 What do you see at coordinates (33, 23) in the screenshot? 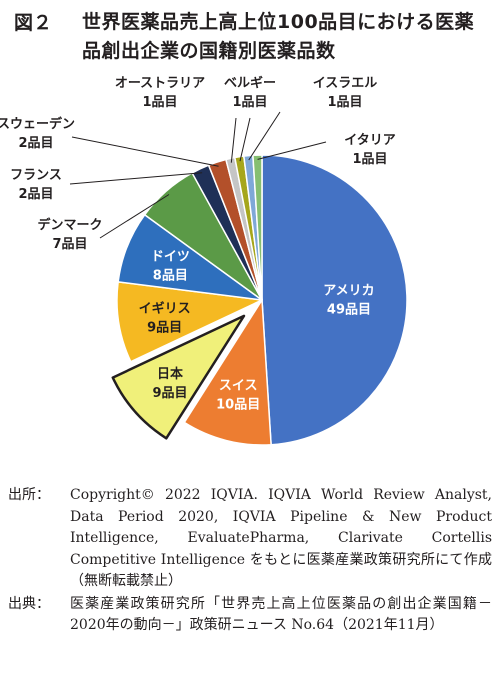
I see `figure-label: 図２` at bounding box center [33, 23].